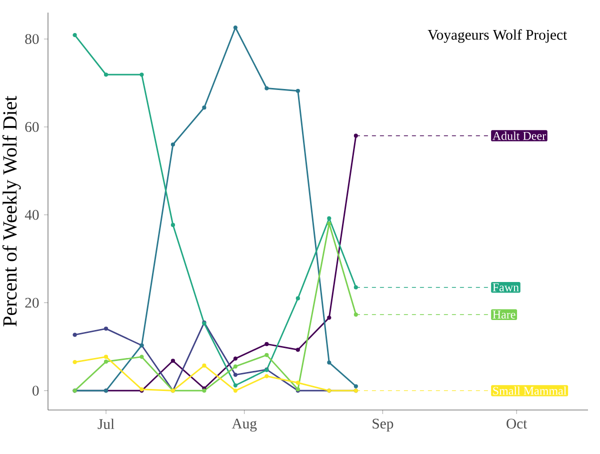 The width and height of the screenshot is (600, 454). I want to click on text: Hare, so click(504, 314).